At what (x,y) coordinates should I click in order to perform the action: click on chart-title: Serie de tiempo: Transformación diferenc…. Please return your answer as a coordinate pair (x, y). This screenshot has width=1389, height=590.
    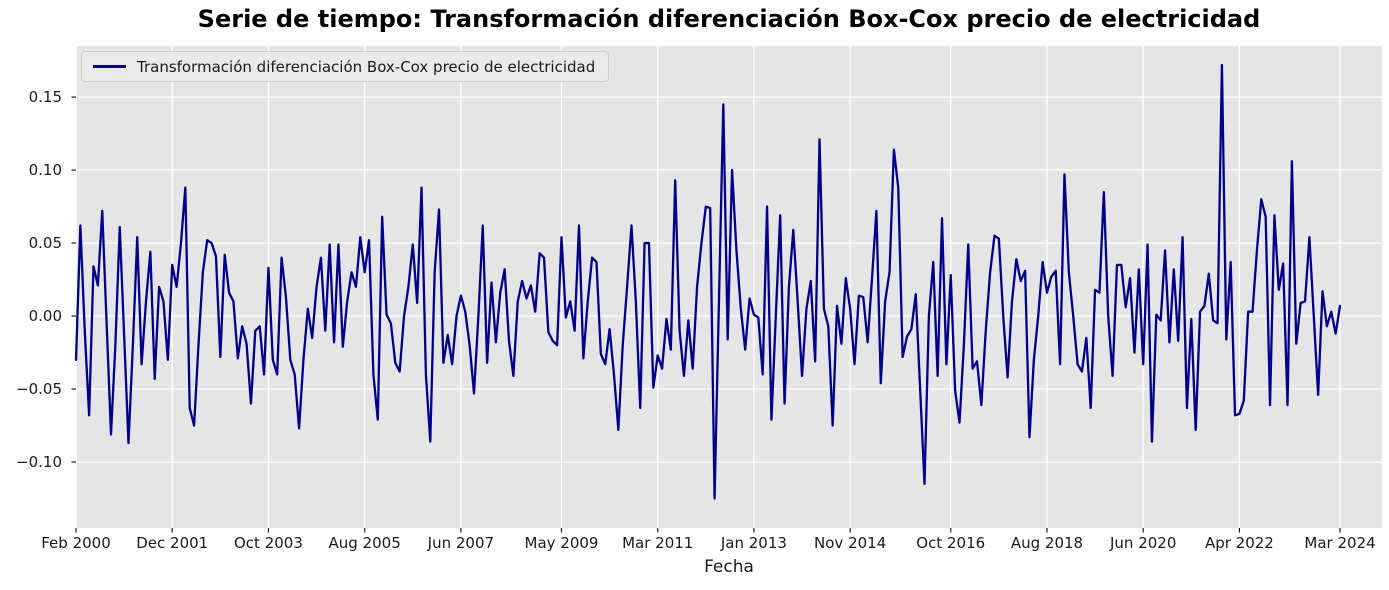
    Looking at the image, I should click on (729, 19).